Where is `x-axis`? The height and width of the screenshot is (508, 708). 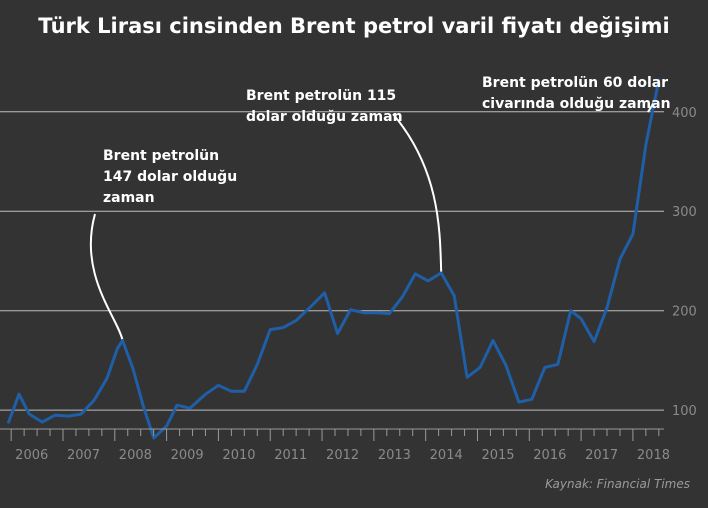
x-axis is located at coordinates (332, 434).